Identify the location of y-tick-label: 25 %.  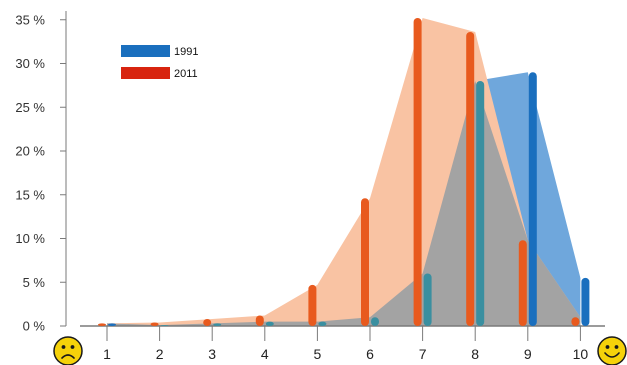
(30, 107).